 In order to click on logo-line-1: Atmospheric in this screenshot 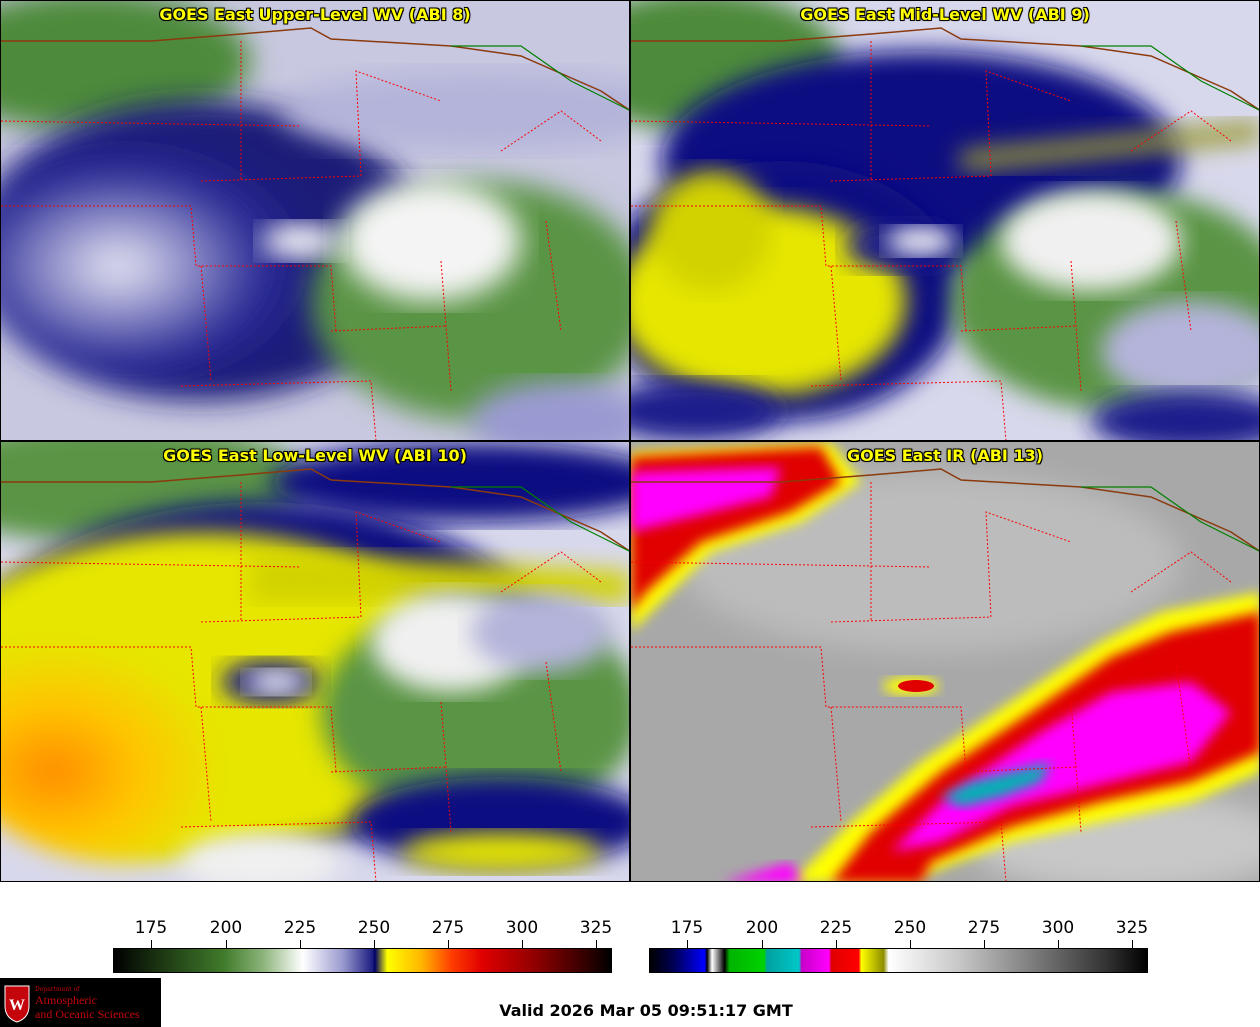, I will do `click(66, 1000)`.